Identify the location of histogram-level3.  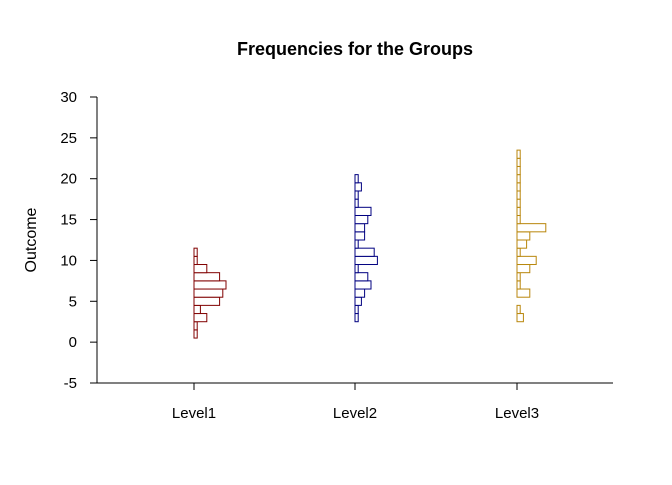
(531, 236).